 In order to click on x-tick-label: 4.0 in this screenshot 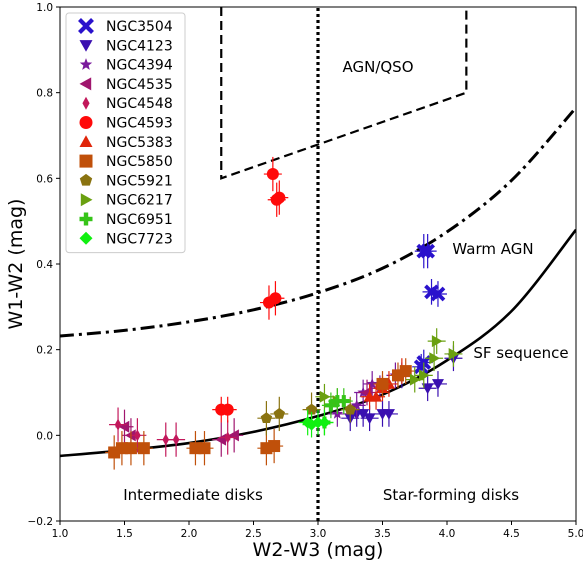, I will do `click(447, 534)`.